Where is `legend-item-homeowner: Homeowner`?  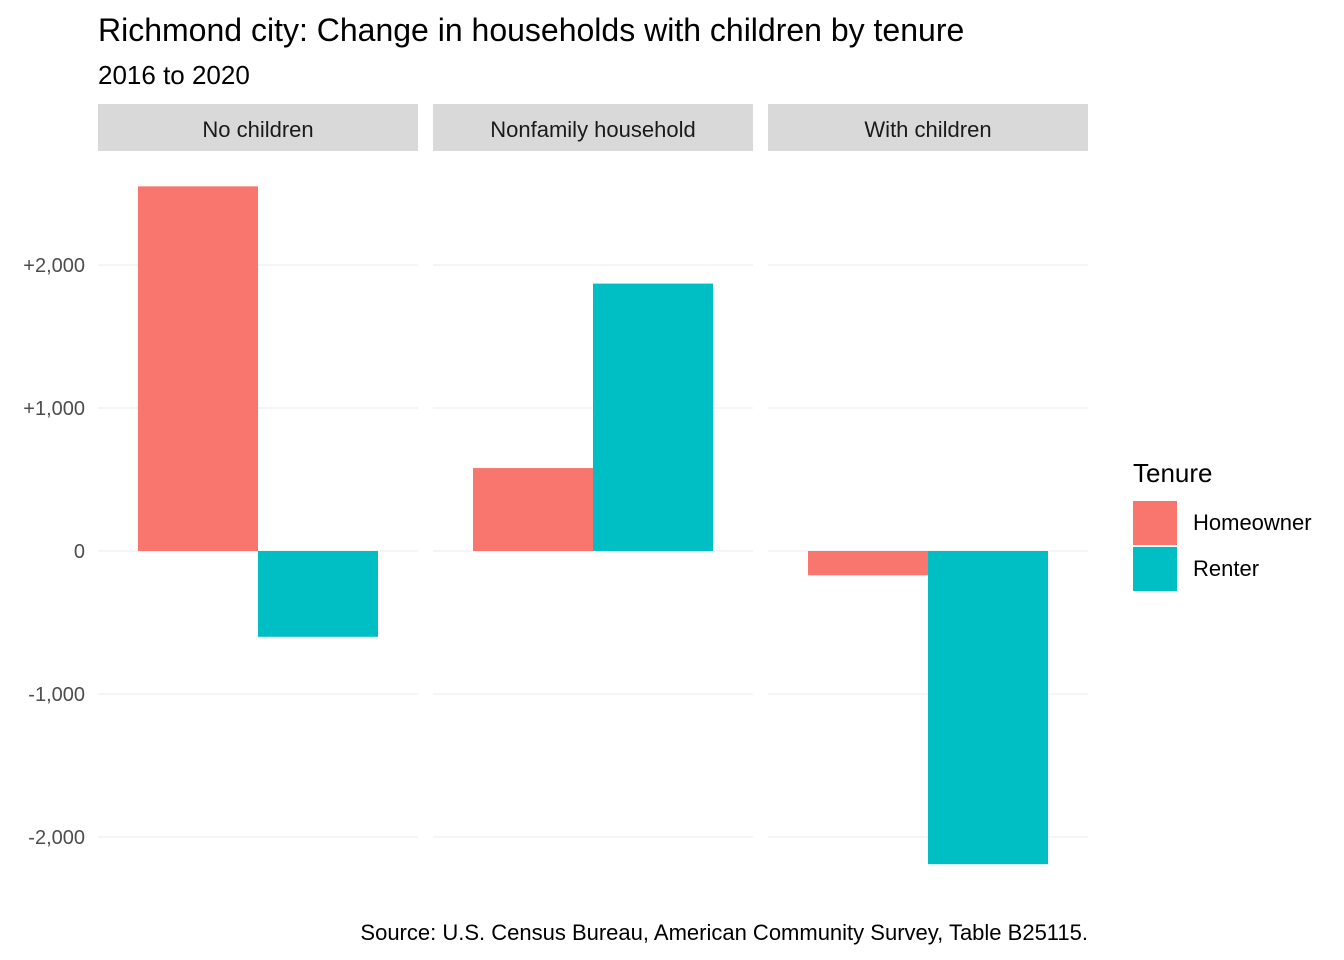 legend-item-homeowner: Homeowner is located at coordinates (1222, 523).